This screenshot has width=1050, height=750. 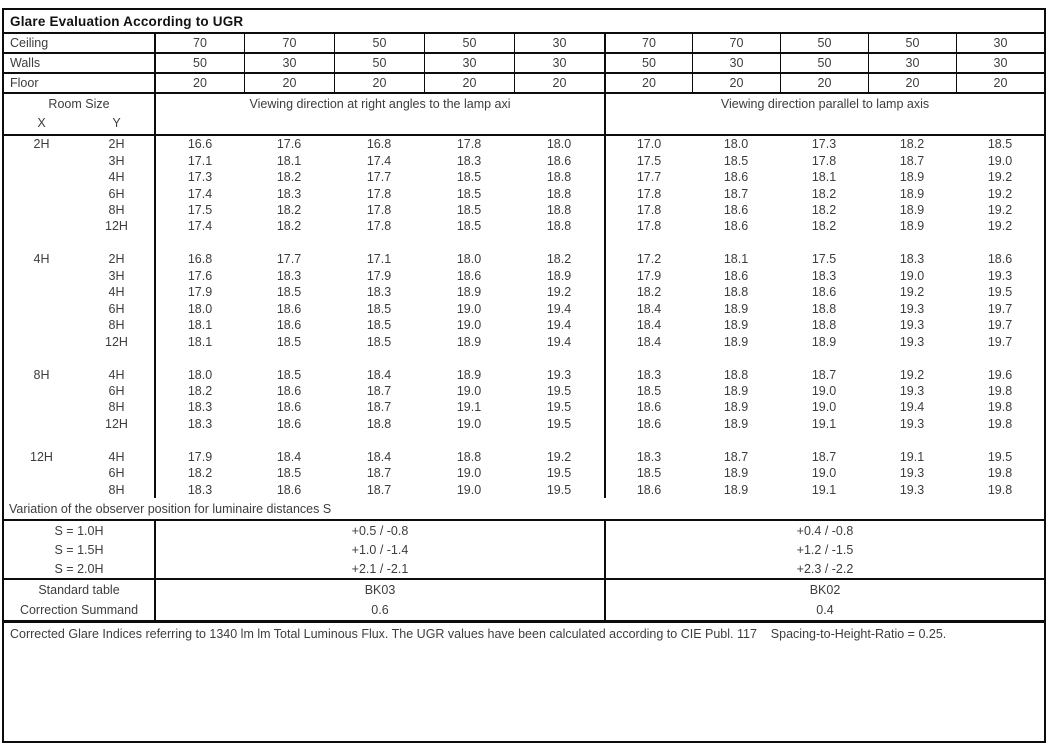 What do you see at coordinates (24, 83) in the screenshot?
I see `surface-label: Floor` at bounding box center [24, 83].